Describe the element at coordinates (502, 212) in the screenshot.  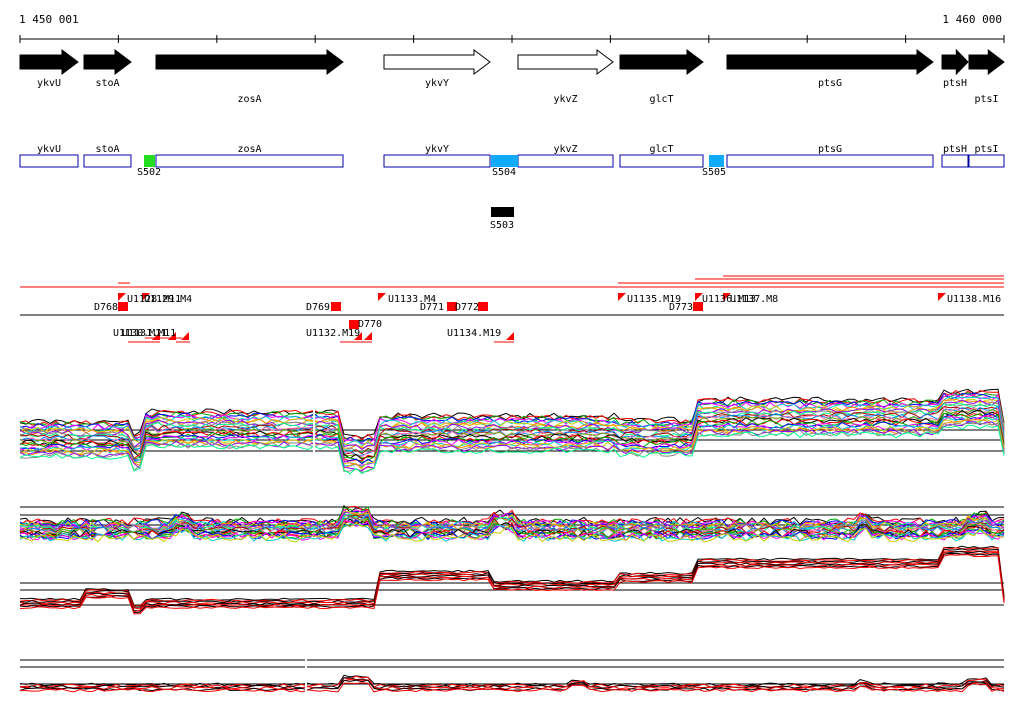
I see `segment-s503-box` at that location.